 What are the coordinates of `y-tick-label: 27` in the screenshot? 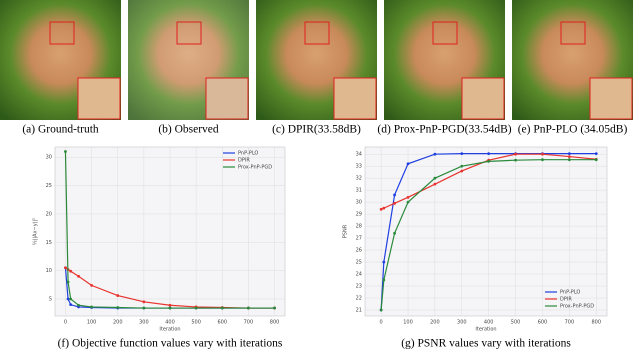 It's located at (359, 239).